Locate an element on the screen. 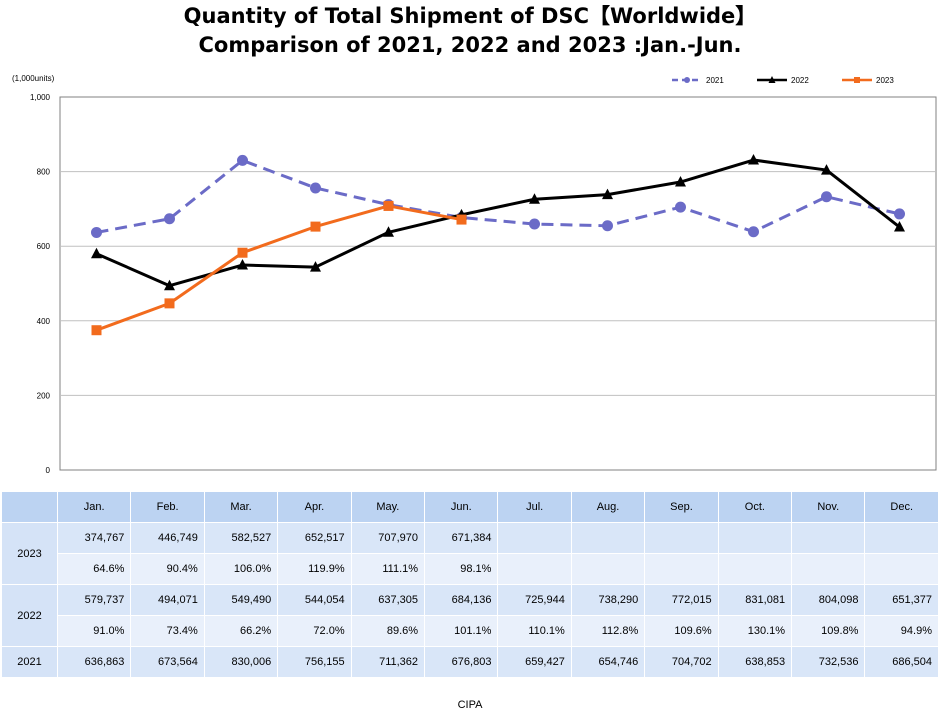 This screenshot has width=940, height=717. legend-label-2023: 2023 is located at coordinates (885, 80).